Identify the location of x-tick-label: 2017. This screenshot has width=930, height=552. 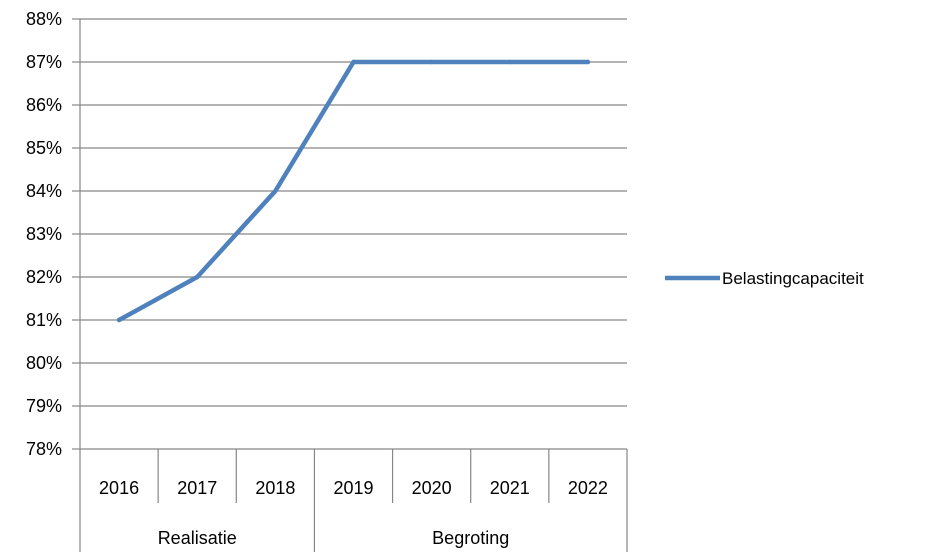
(197, 488).